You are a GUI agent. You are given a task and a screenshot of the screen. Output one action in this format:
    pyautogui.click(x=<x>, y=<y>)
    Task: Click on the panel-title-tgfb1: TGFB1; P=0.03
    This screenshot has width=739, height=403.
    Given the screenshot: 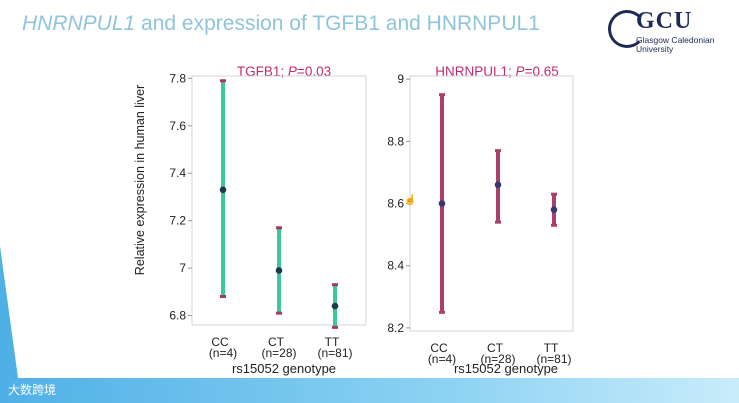 What is the action you would take?
    pyautogui.click(x=284, y=71)
    